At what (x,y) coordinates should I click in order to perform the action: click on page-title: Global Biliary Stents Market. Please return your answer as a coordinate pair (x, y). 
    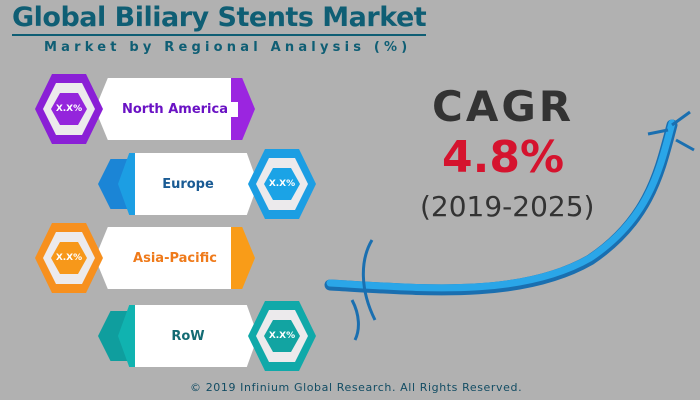
    Looking at the image, I should click on (219, 19).